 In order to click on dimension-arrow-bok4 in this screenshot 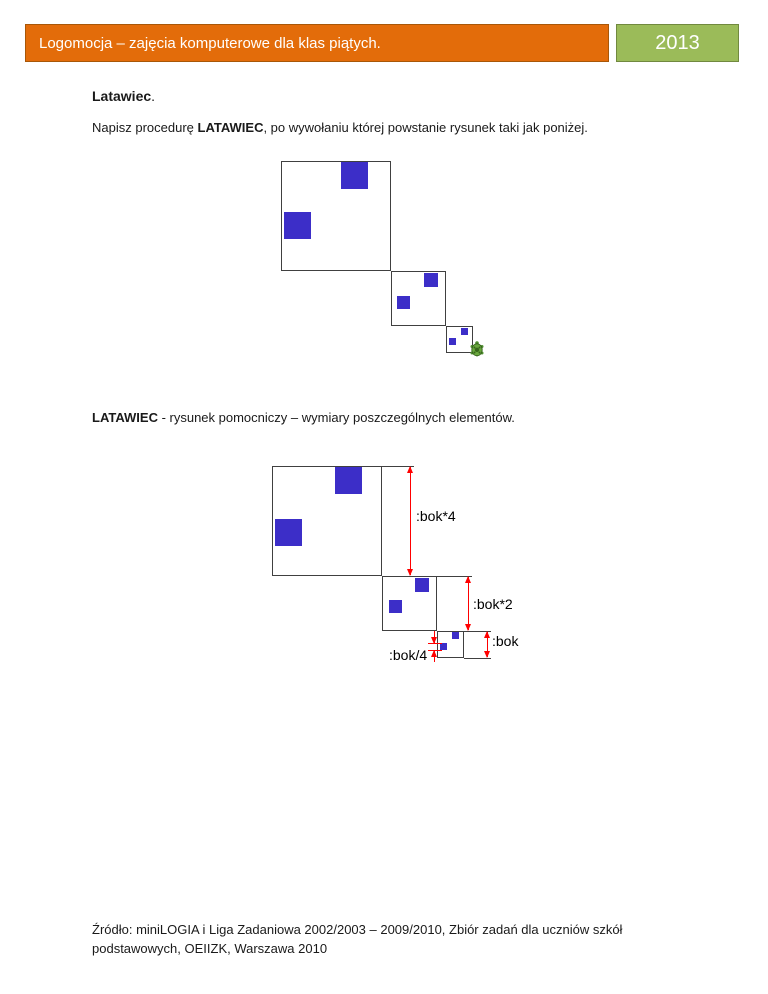, I will do `click(410, 521)`.